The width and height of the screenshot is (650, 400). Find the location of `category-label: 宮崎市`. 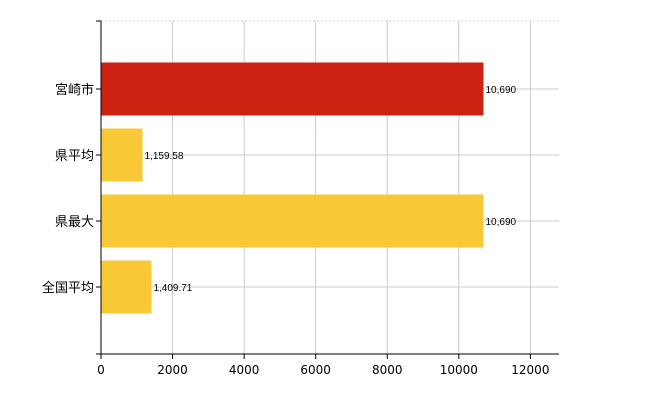

category-label: 宮崎市 is located at coordinates (74, 90).